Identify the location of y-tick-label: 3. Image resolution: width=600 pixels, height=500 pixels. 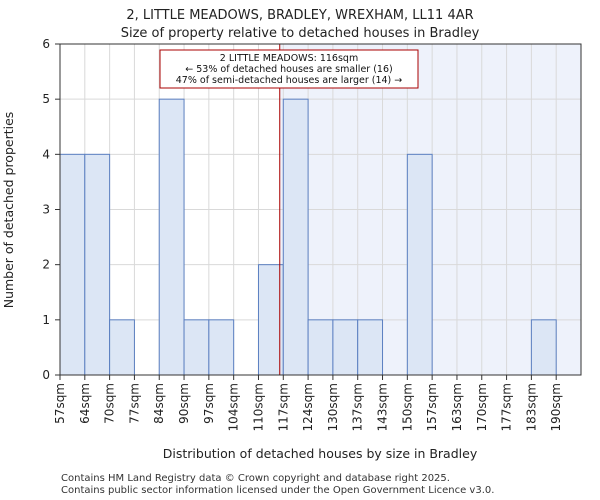
(46, 210).